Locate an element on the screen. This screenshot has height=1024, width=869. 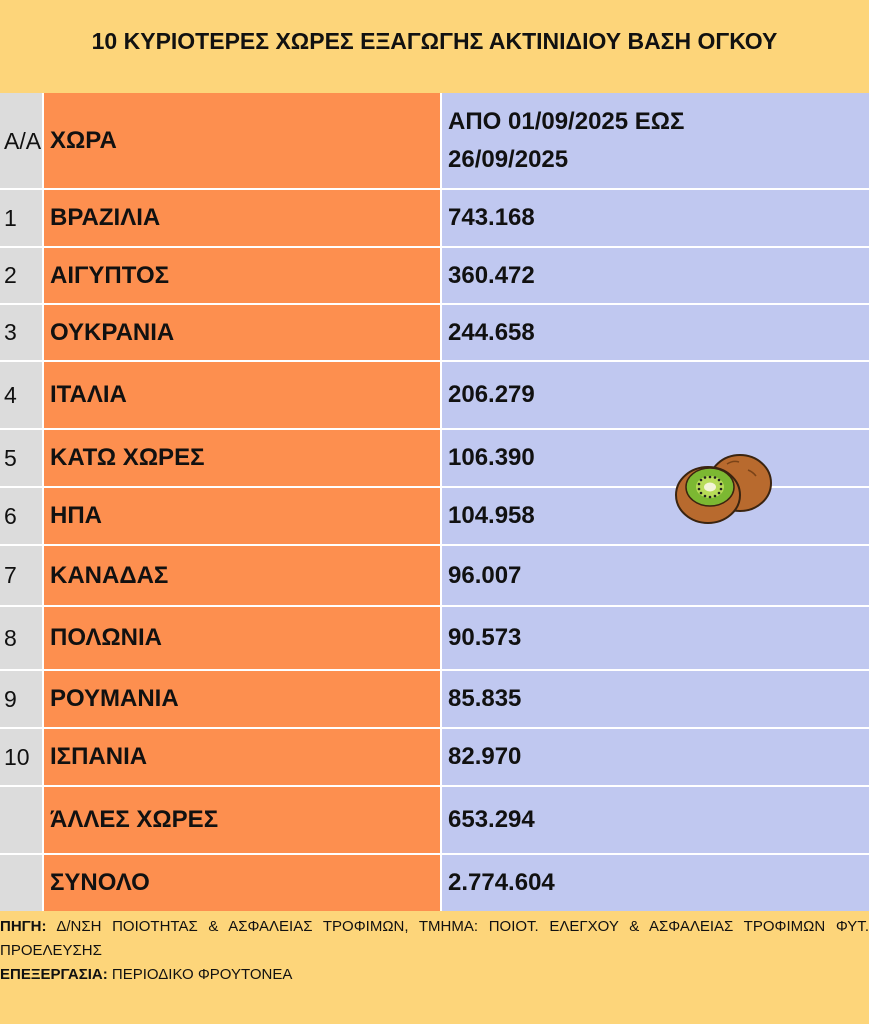
volume: 743.168 is located at coordinates (655, 218).